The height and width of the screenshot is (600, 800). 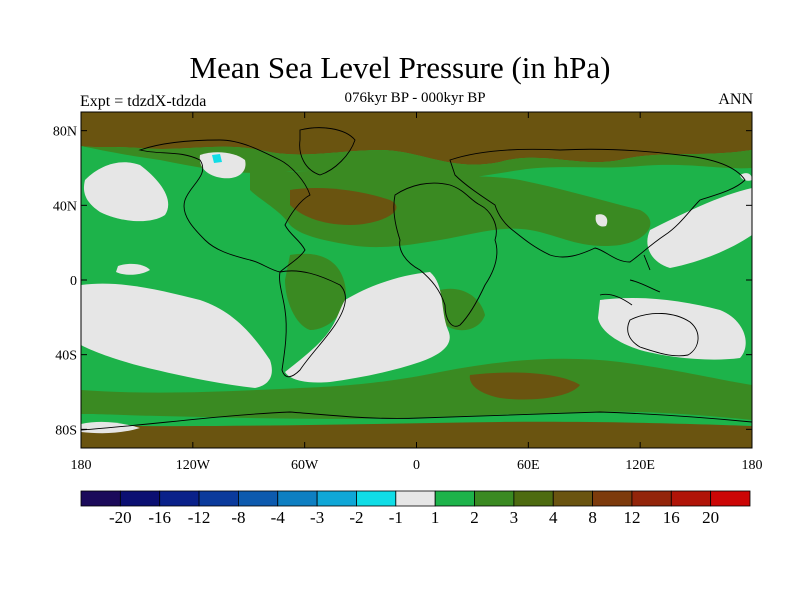 What do you see at coordinates (199, 517) in the screenshot?
I see `colorbar-label: -12` at bounding box center [199, 517].